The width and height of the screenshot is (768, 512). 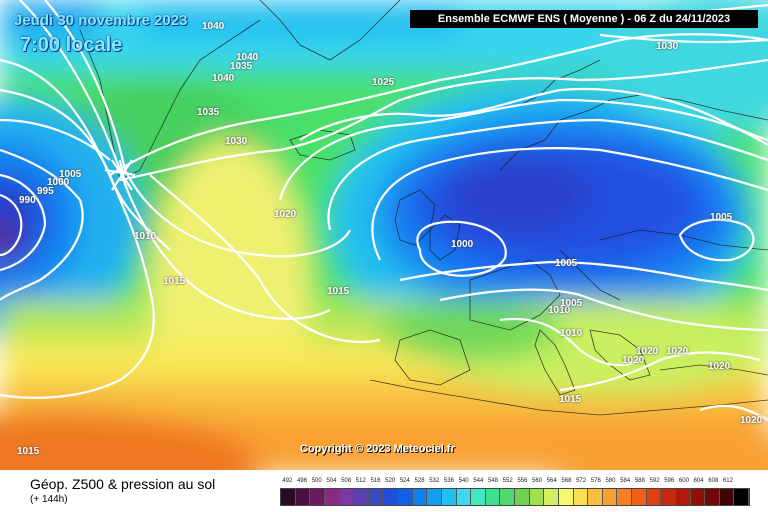 What do you see at coordinates (45, 191) in the screenshot?
I see `isobar-label: 995` at bounding box center [45, 191].